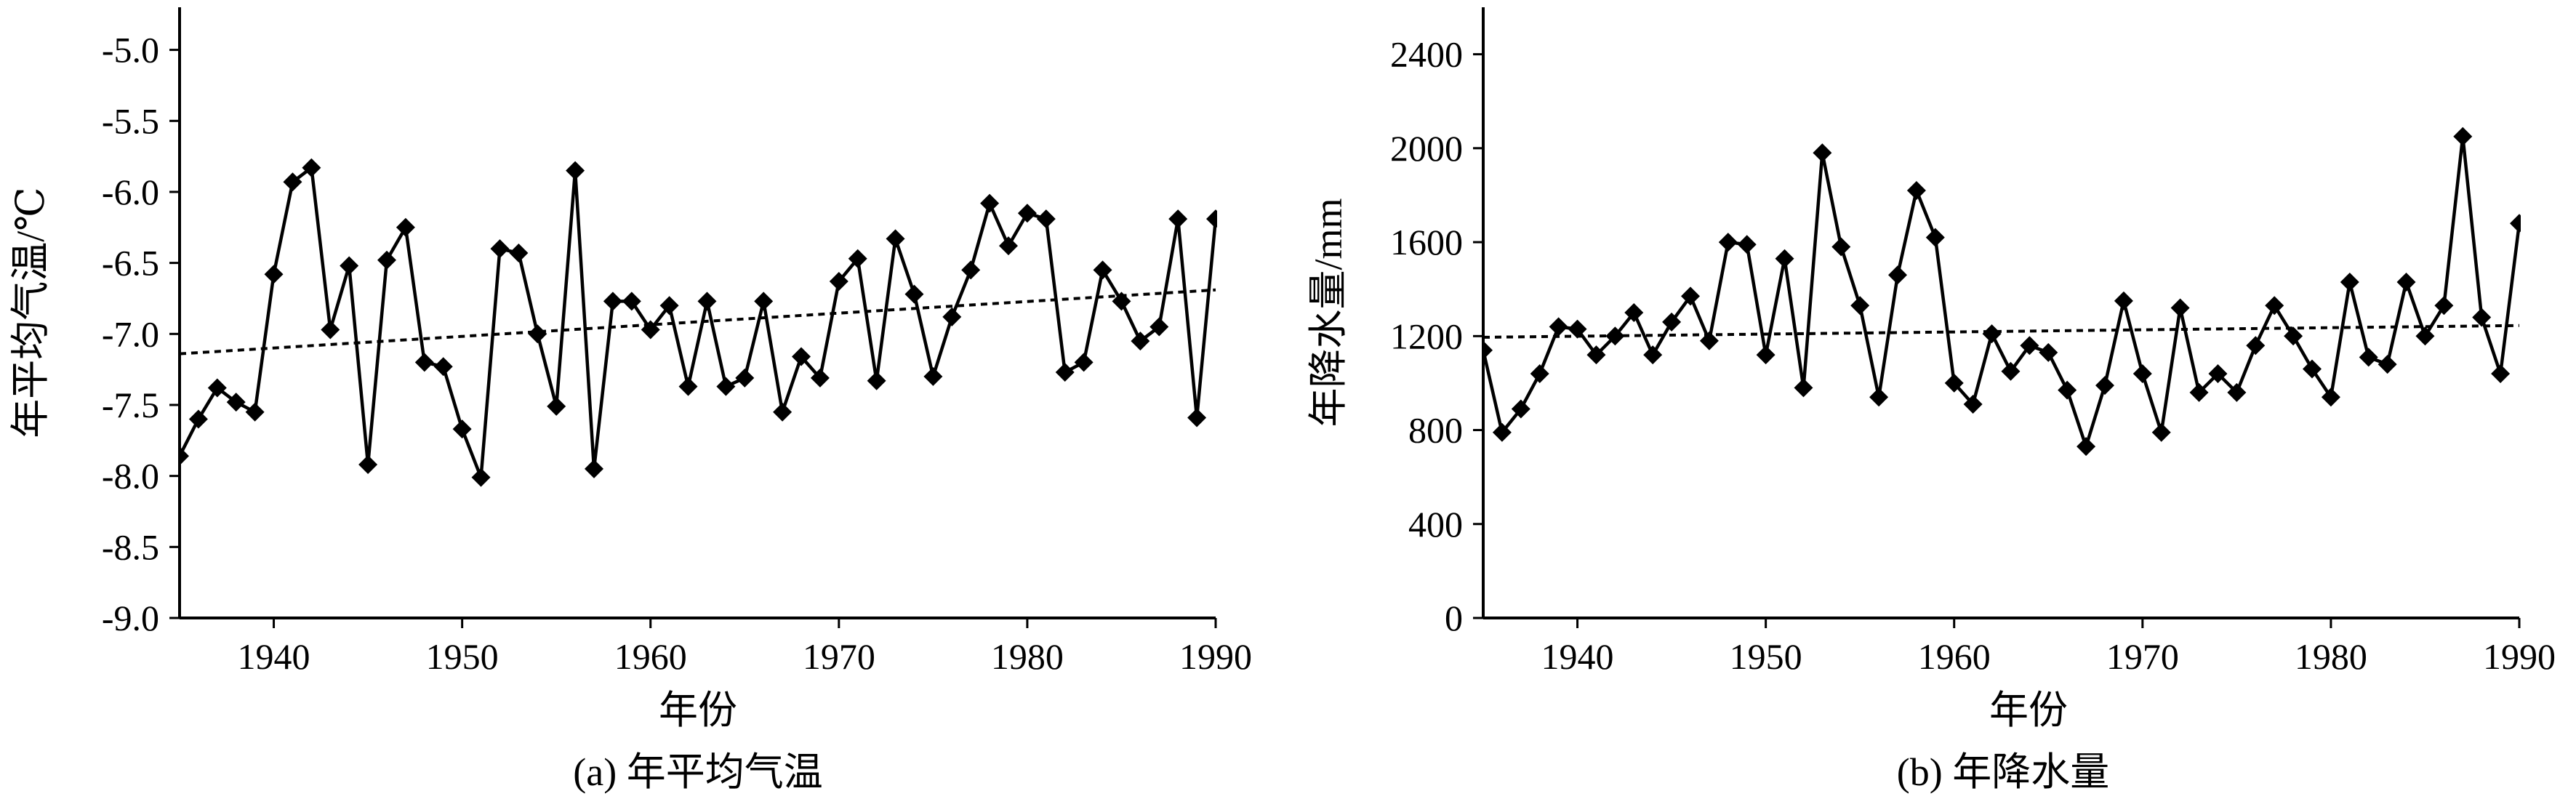 Image resolution: width=2576 pixels, height=807 pixels. I want to click on y-tick-label: 800, so click(1435, 431).